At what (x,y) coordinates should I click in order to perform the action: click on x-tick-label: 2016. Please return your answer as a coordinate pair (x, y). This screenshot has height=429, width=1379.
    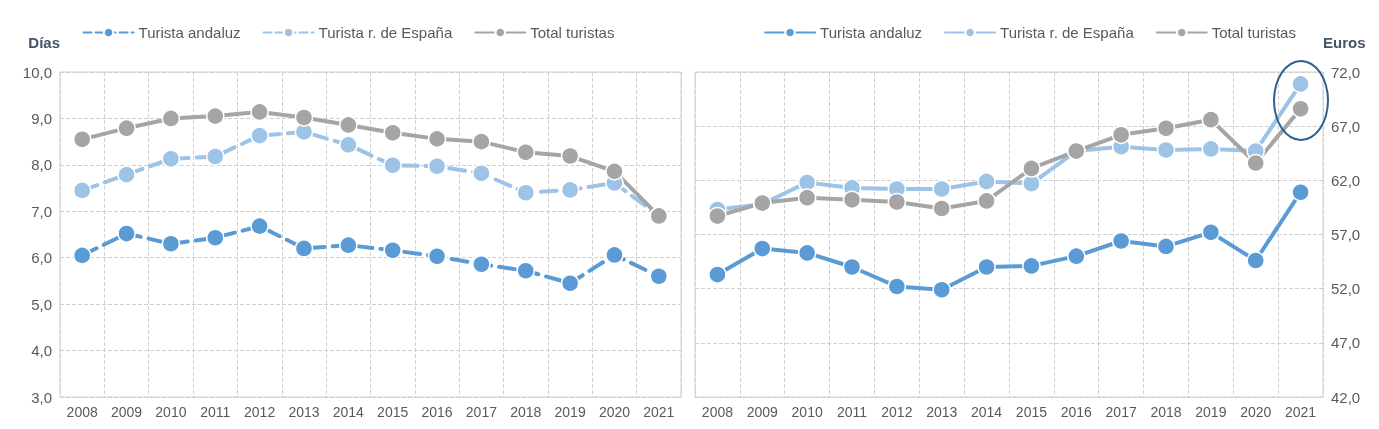
    Looking at the image, I should click on (437, 412).